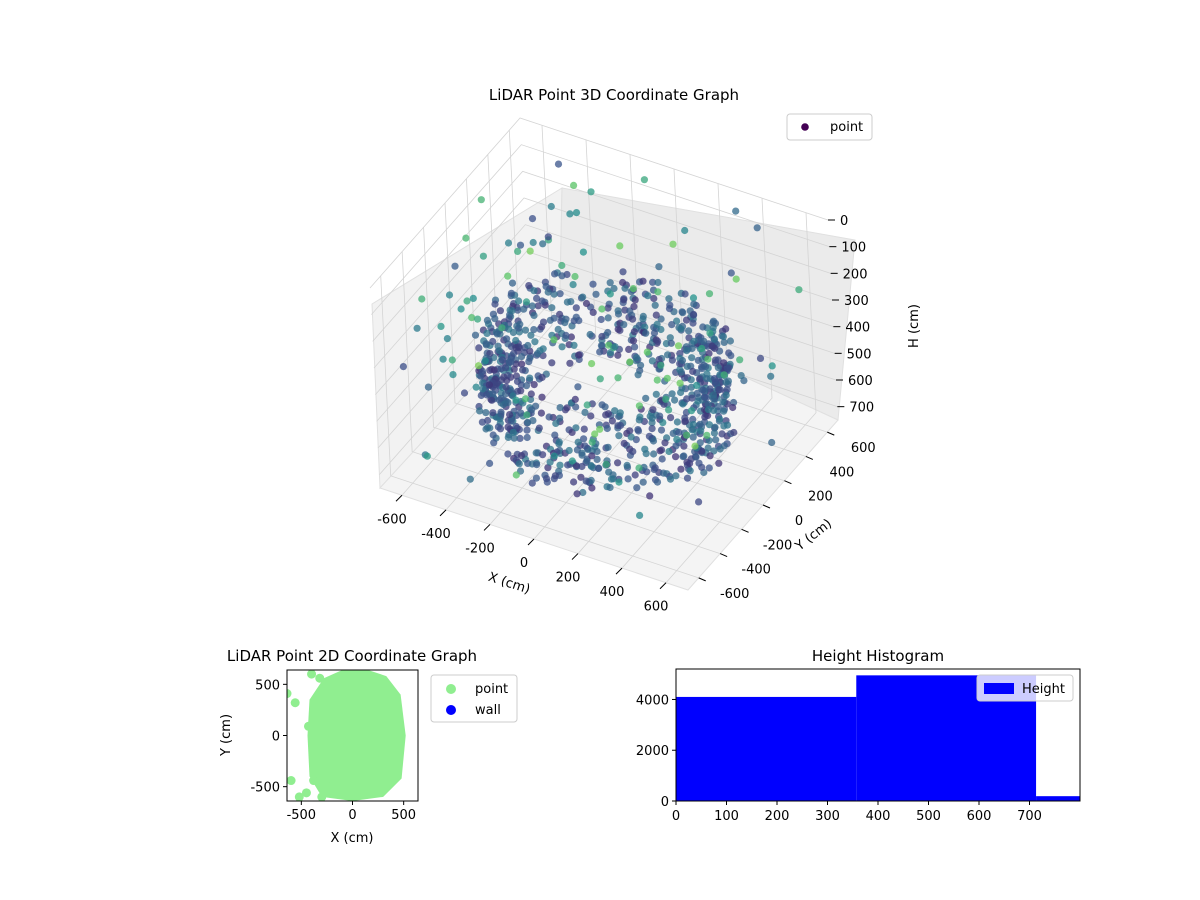 This screenshot has width=1200, height=900. I want to click on z-tick-label-3d: 700, so click(861, 408).